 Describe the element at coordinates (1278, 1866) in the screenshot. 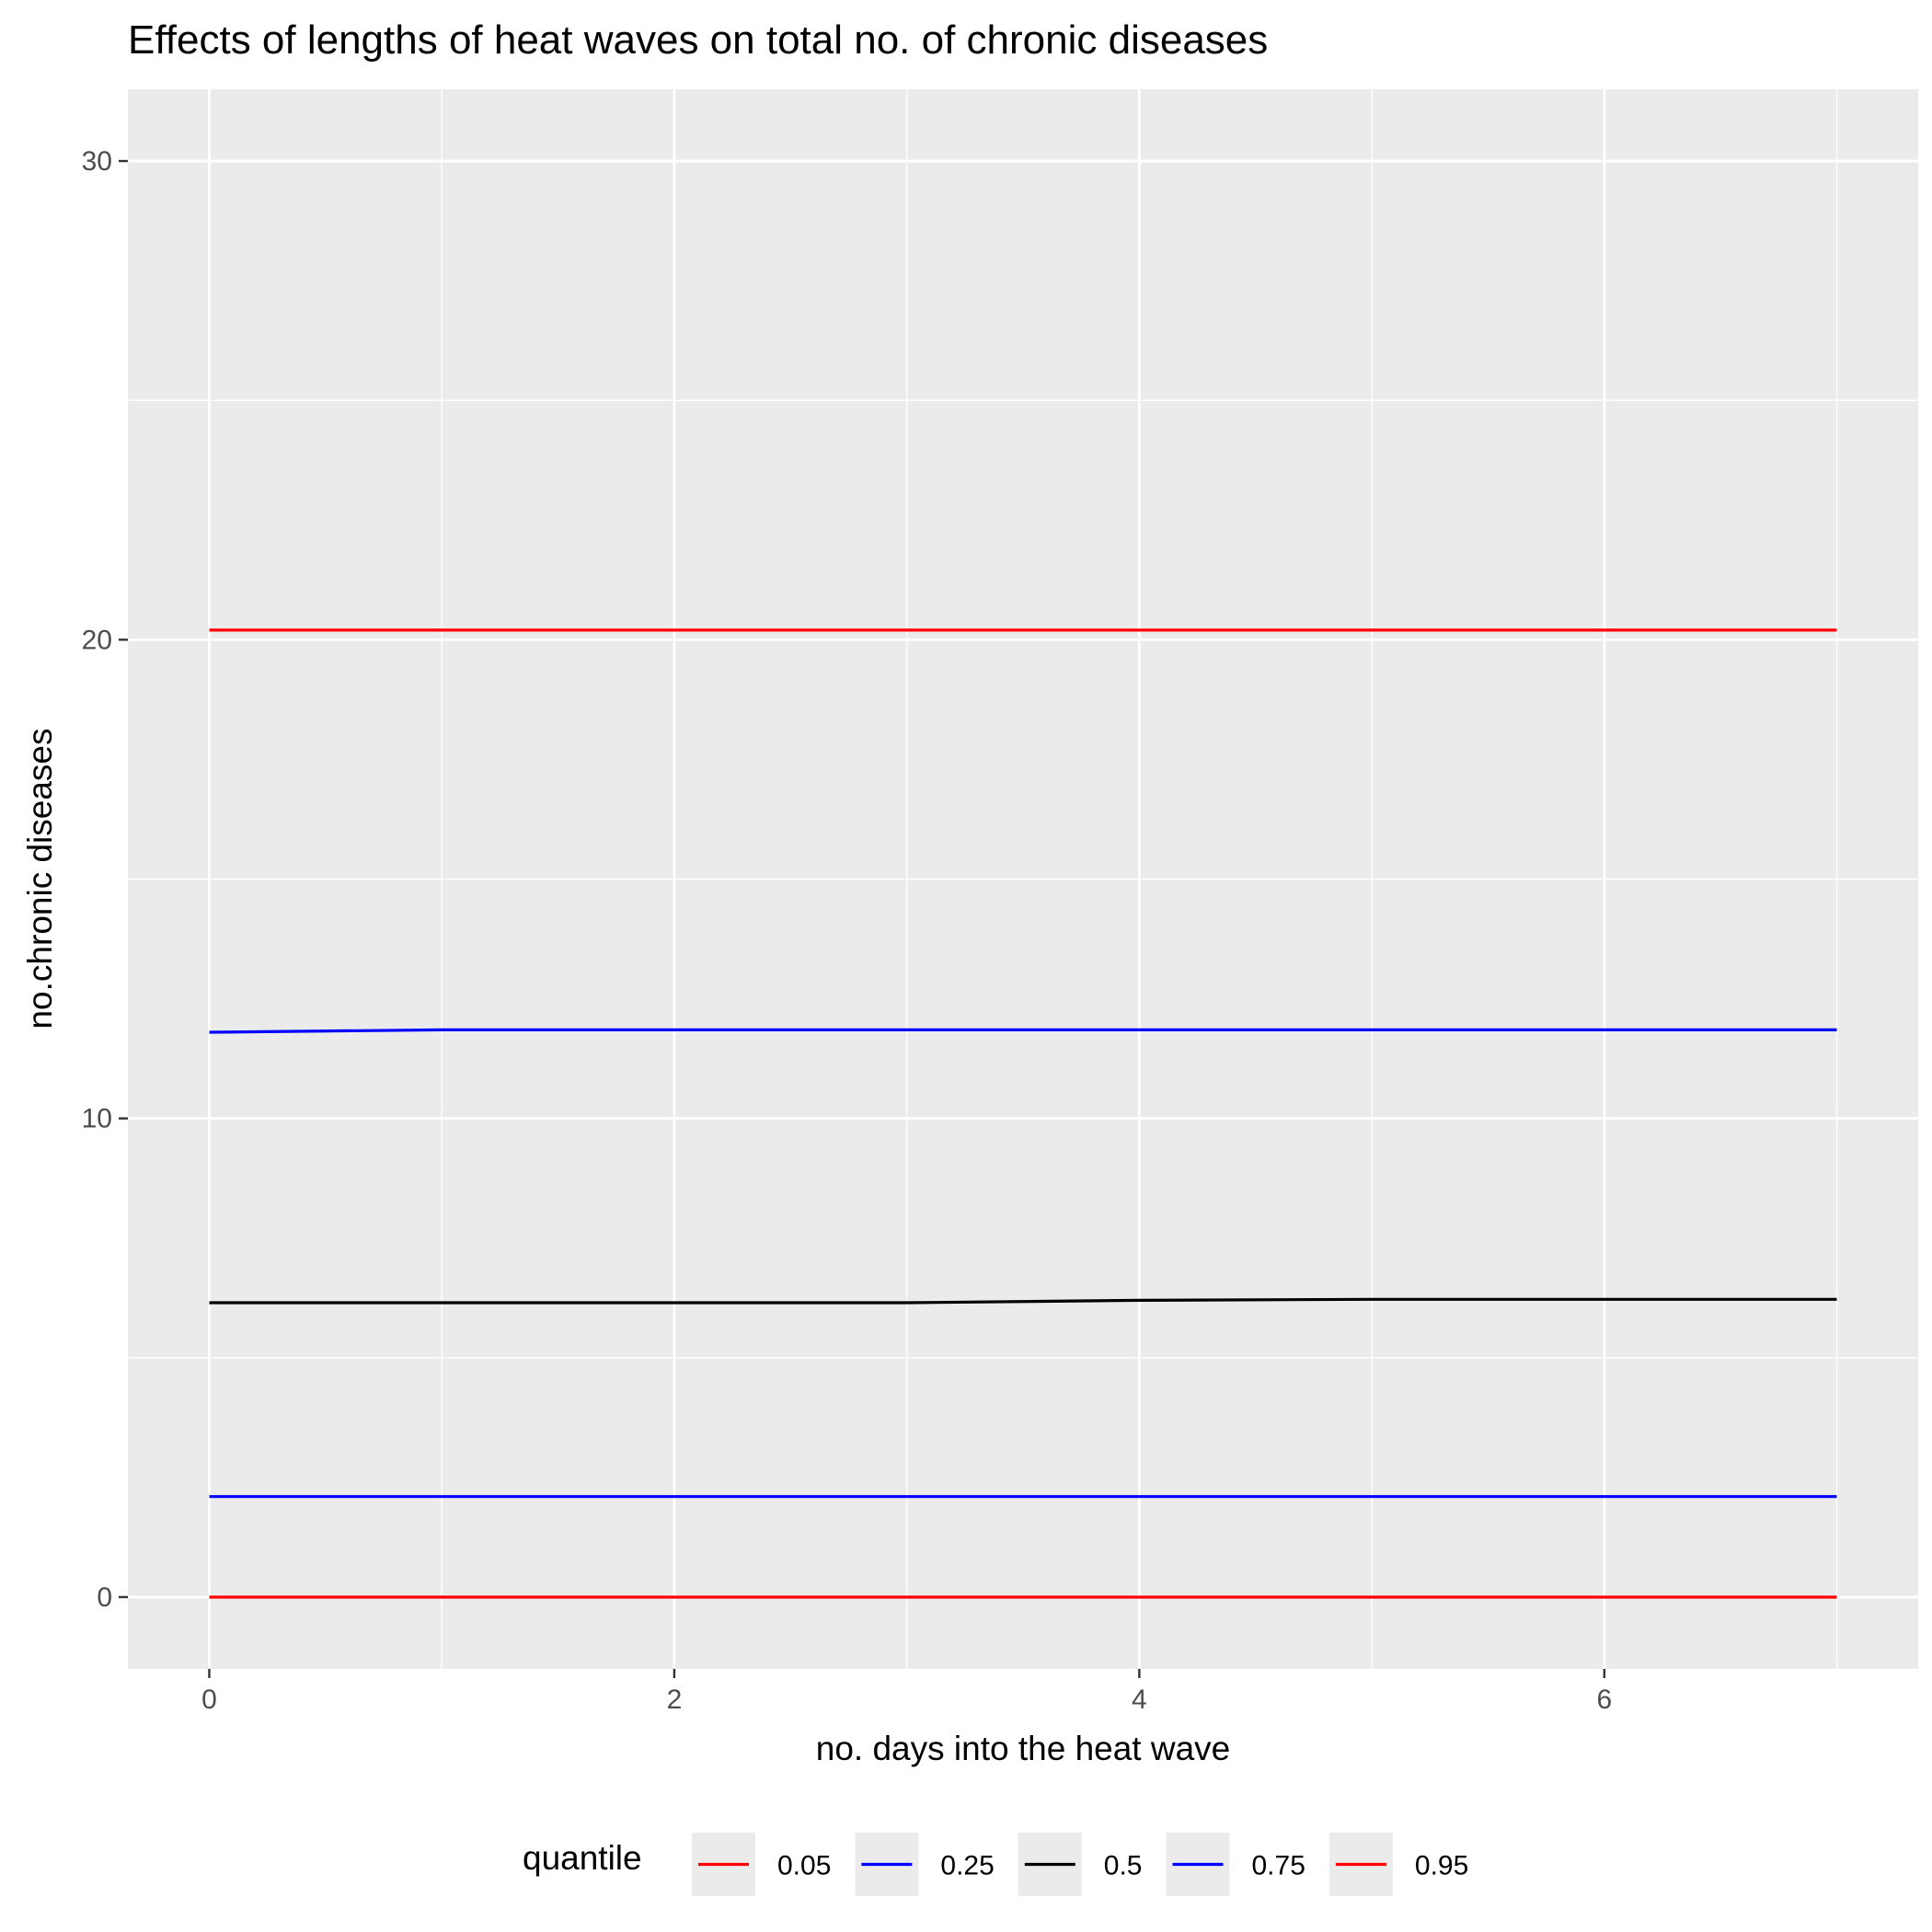

I see `legend-label: 0.75` at that location.